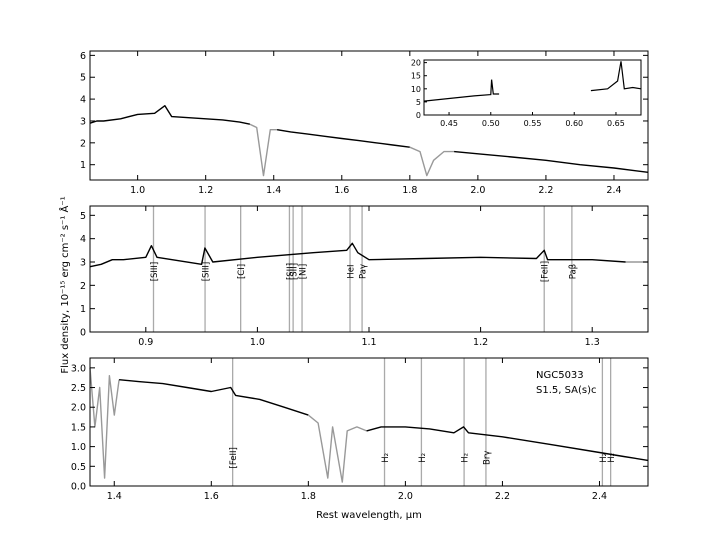  Describe the element at coordinates (242, 271) in the screenshot. I see `line-marker-label: [CI]` at that location.